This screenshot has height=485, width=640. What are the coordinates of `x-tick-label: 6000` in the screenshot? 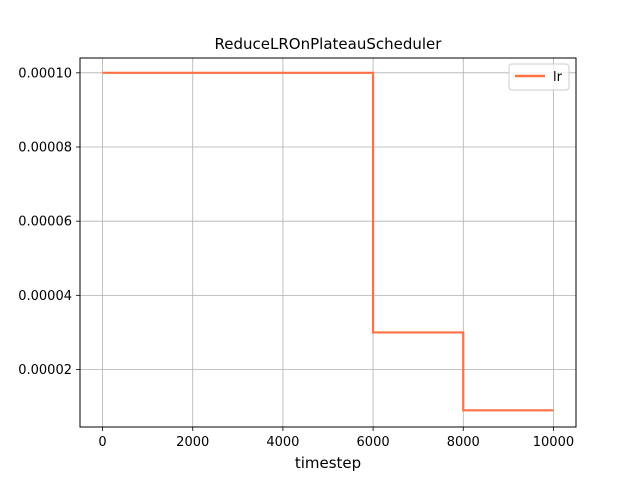 It's located at (373, 442).